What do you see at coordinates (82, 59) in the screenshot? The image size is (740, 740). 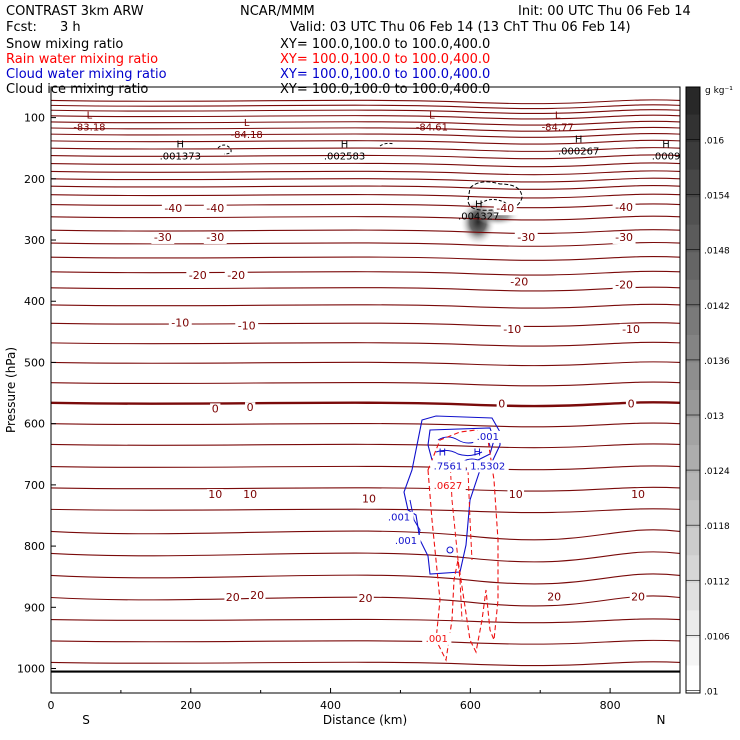 I see `legend-name: Rain water mixing ratio` at bounding box center [82, 59].